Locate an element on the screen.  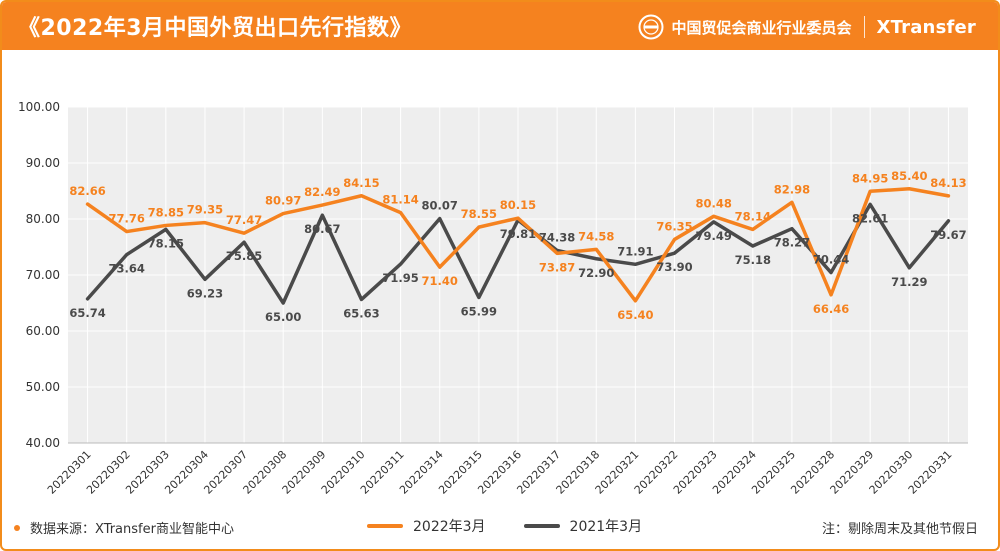
data-label-2021: 75.18 is located at coordinates (753, 260).